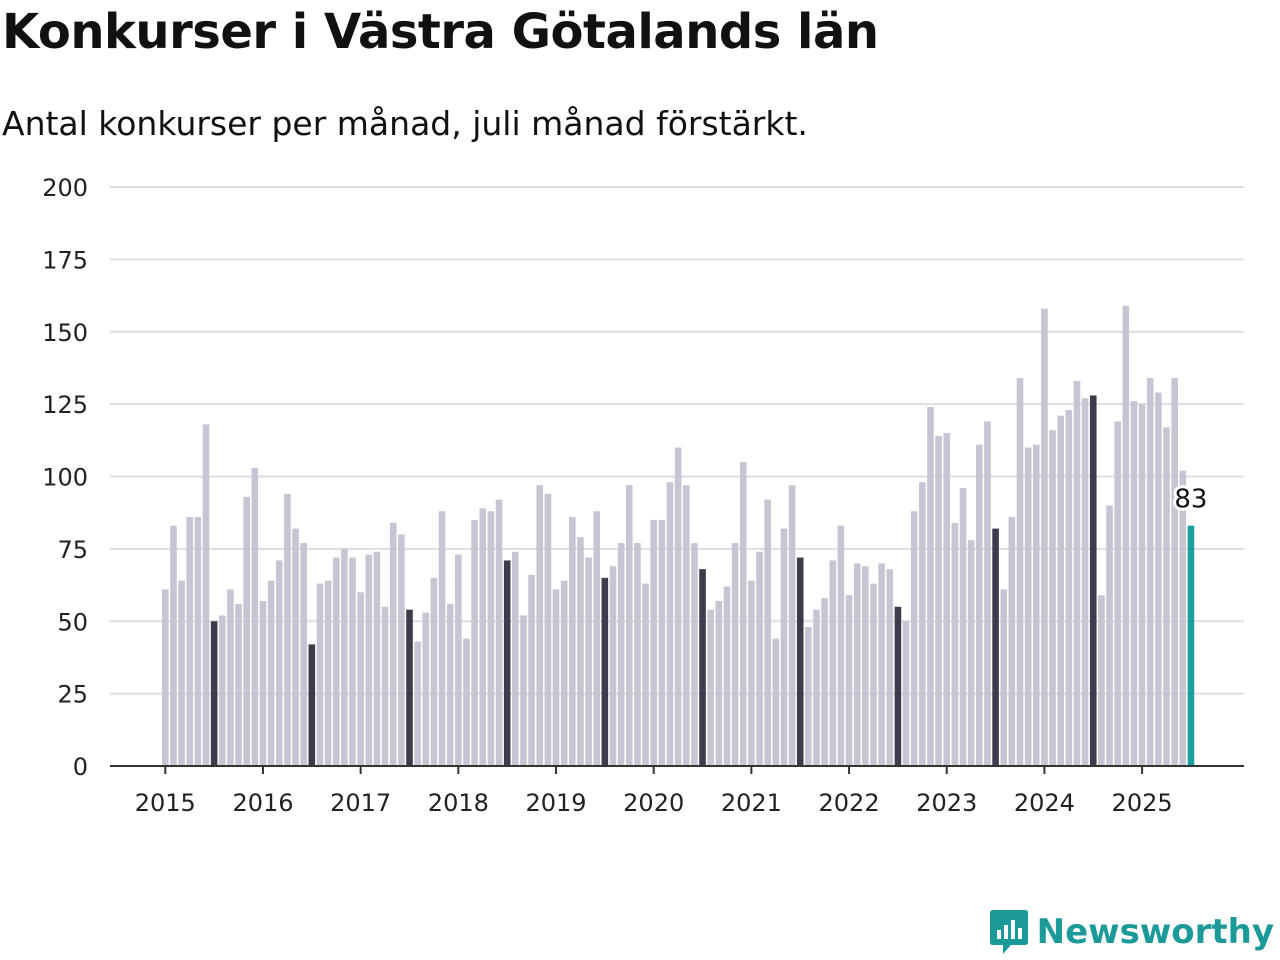 The image size is (1280, 960). I want to click on y-tick-label: 0, so click(80, 767).